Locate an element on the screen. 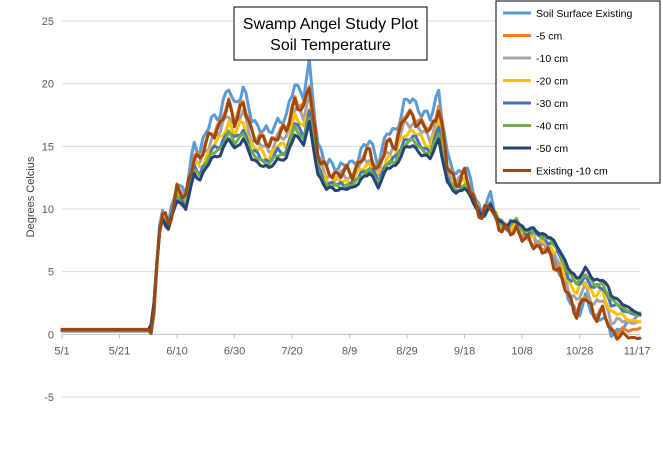  y-tick-label: 25 is located at coordinates (48, 22).